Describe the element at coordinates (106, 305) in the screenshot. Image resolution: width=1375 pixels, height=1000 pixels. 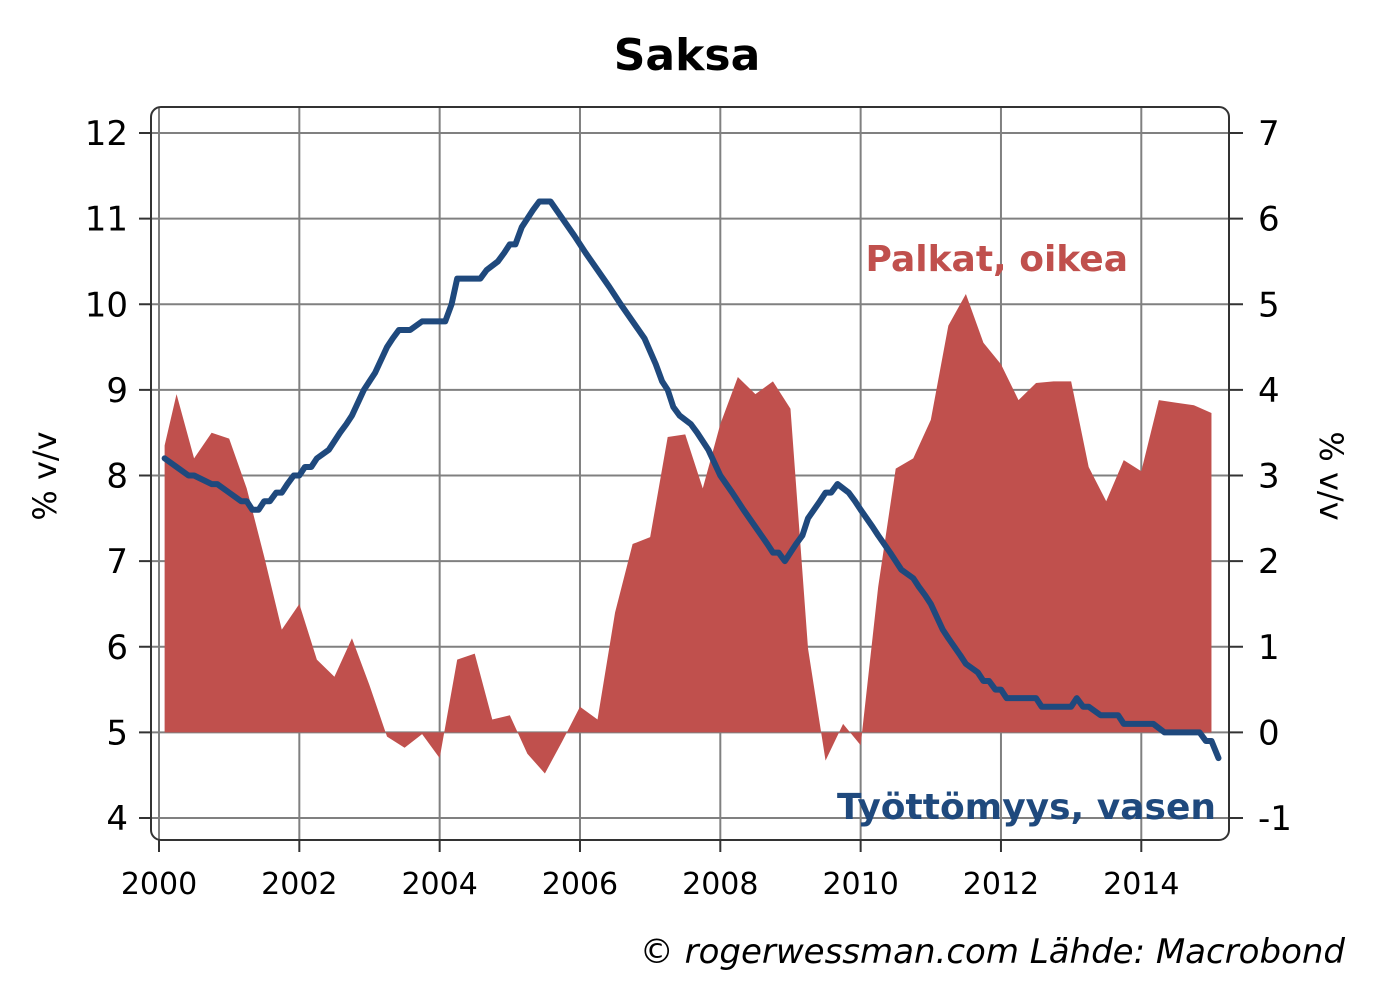
I see `left-tick-label: 10` at that location.